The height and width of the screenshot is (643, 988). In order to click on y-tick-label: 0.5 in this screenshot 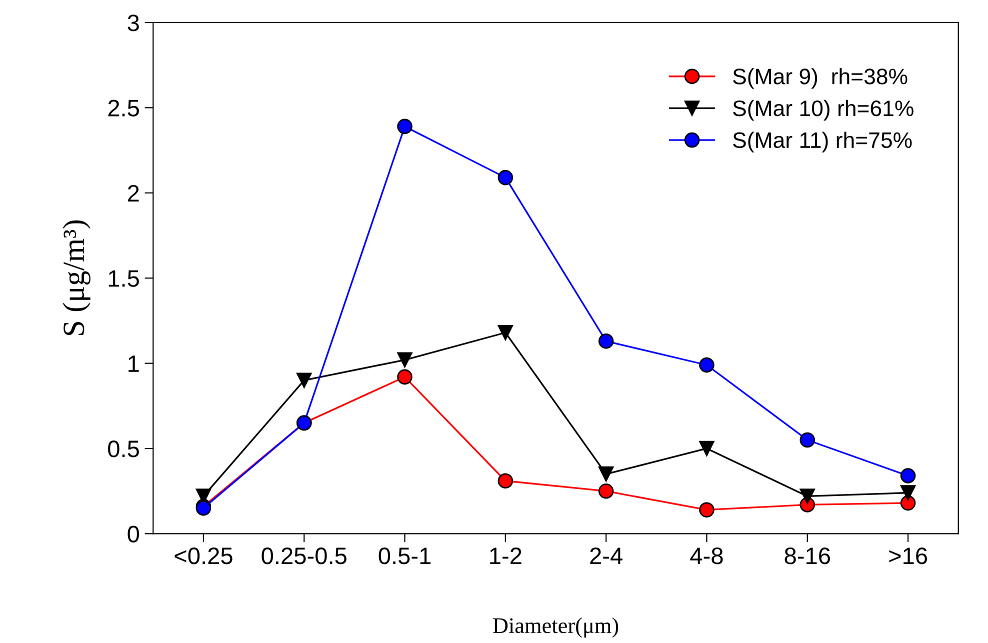, I will do `click(123, 449)`.